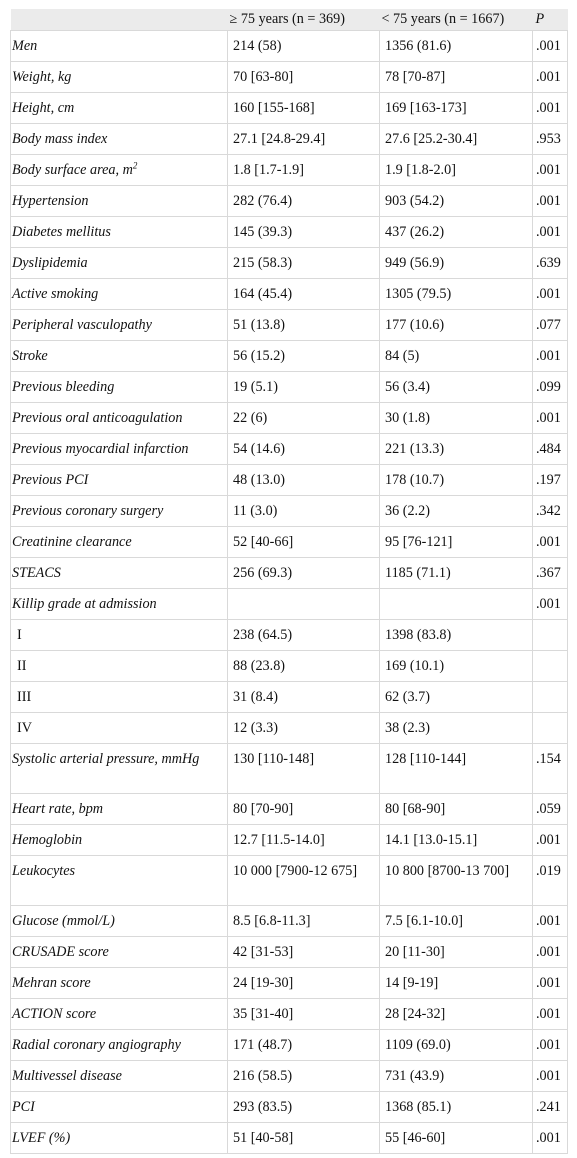 The image size is (577, 1158). What do you see at coordinates (303, 839) in the screenshot?
I see `value-age-75-plus: 12.7 [11.5-14.0]` at bounding box center [303, 839].